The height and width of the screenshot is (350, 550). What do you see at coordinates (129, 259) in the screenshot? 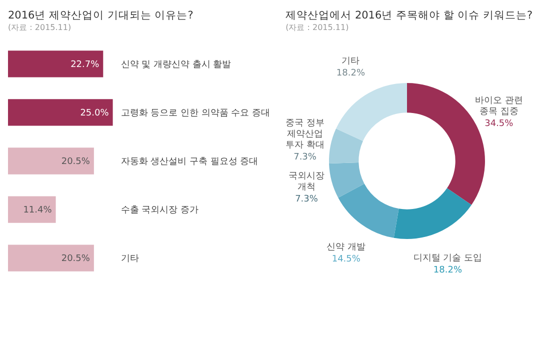
I see `y-tick-label: 기타` at bounding box center [129, 259].